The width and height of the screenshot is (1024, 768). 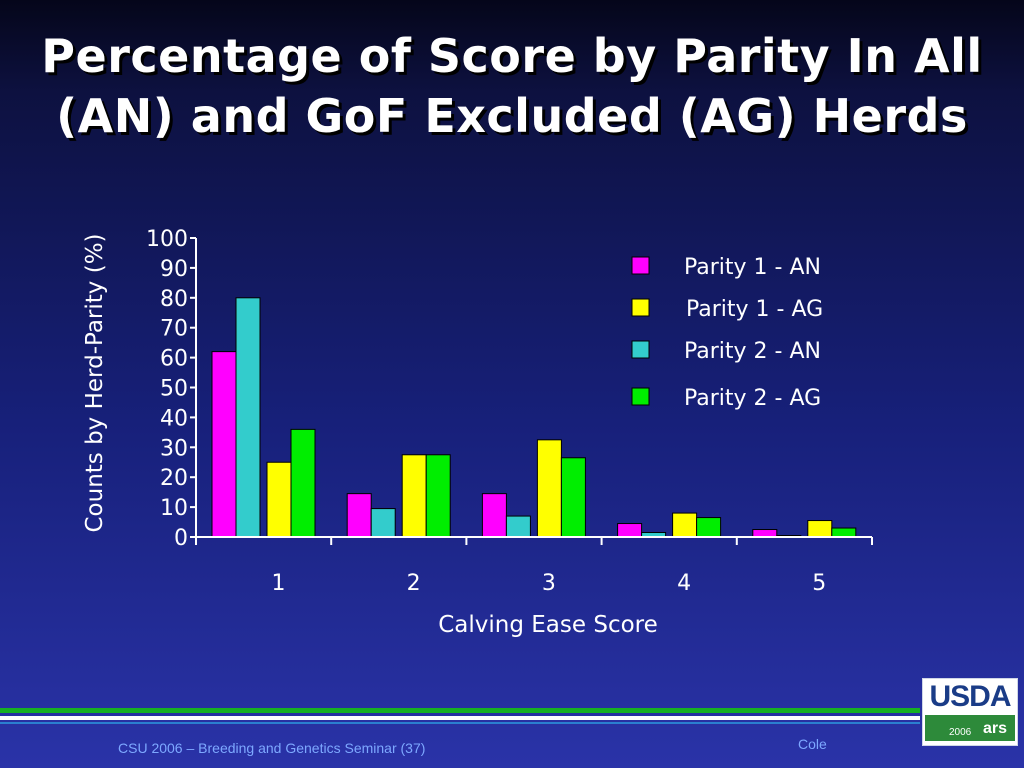 What do you see at coordinates (549, 583) in the screenshot?
I see `x-tick-label: 3` at bounding box center [549, 583].